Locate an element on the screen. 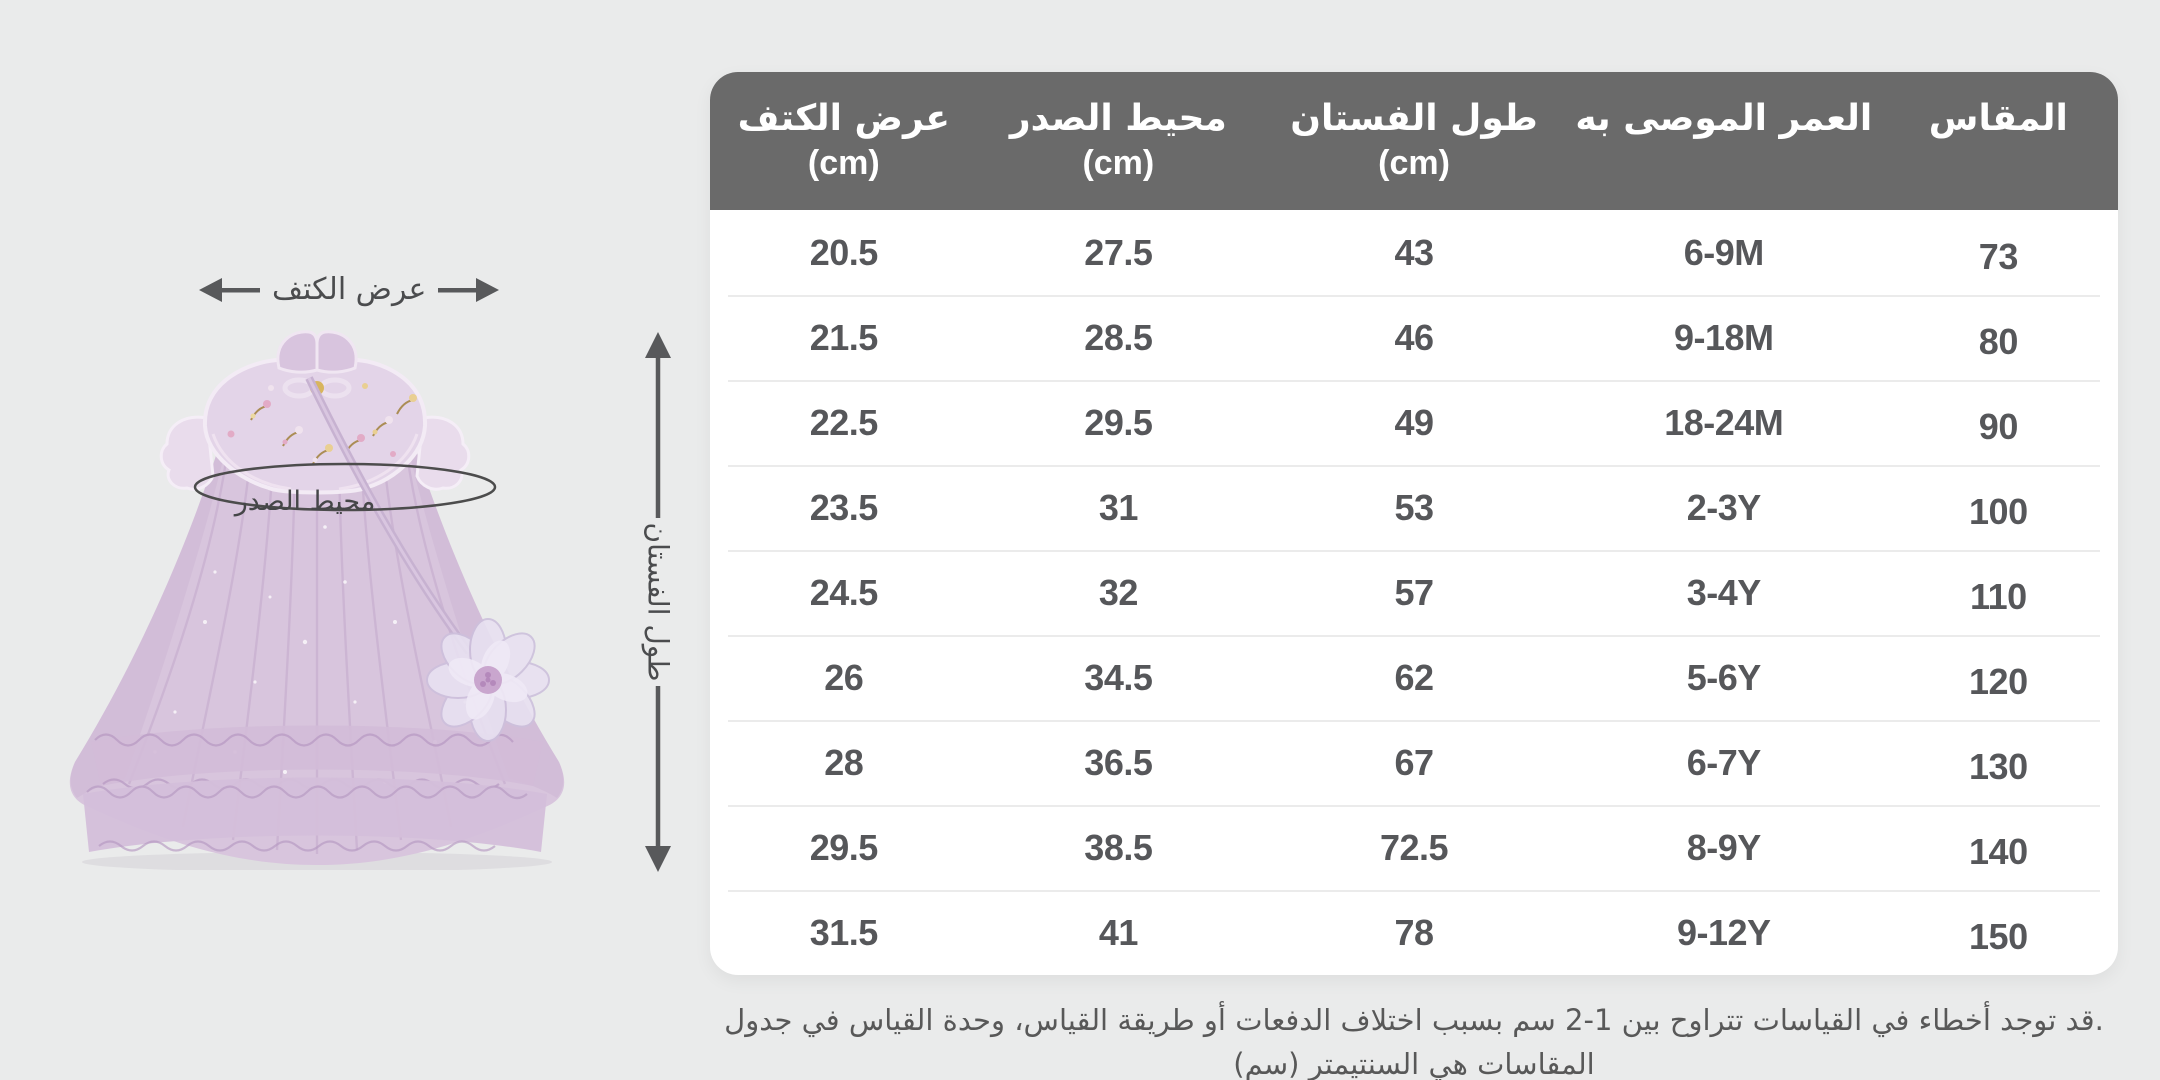  dress-length-label-wrap: طول الفستان is located at coordinates (658, 602).